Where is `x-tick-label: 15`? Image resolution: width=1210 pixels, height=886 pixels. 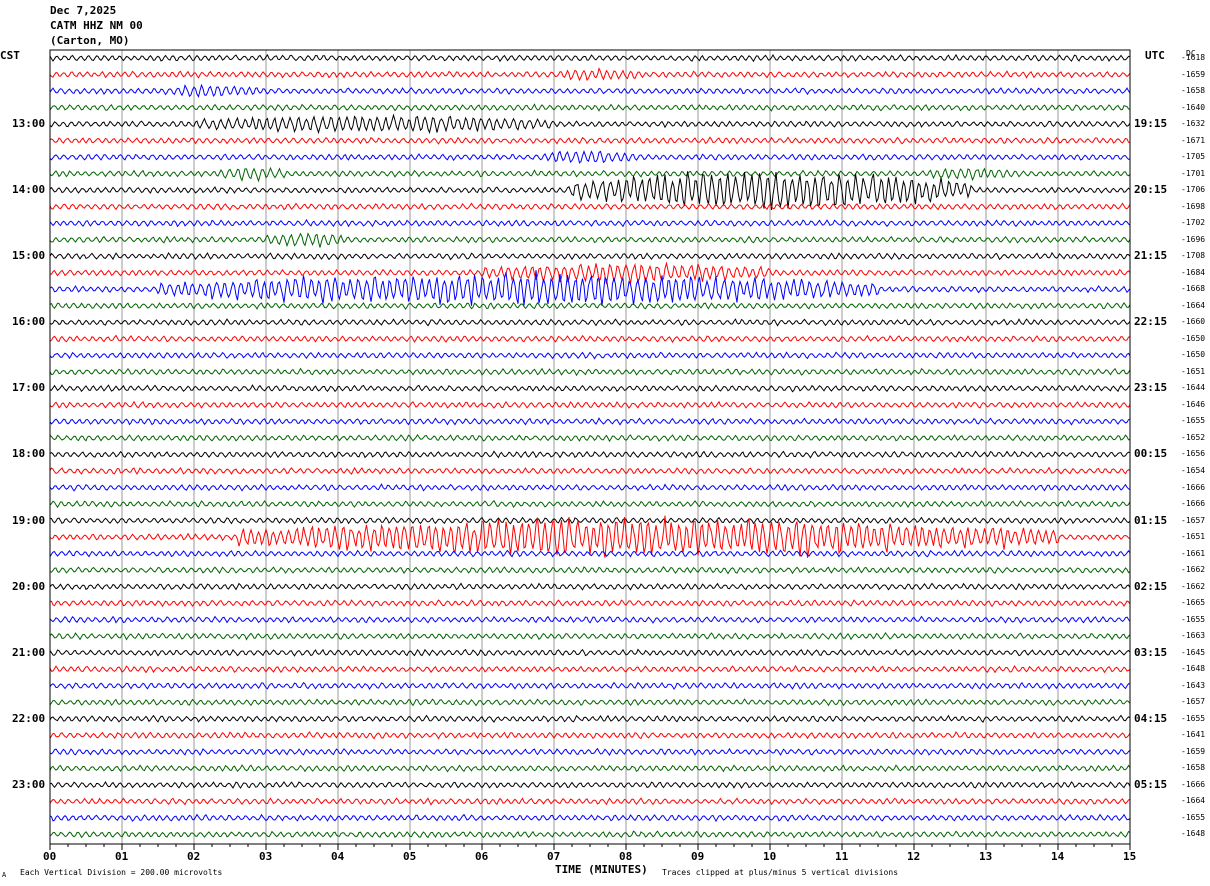 x-tick-label: 15 is located at coordinates (1130, 856).